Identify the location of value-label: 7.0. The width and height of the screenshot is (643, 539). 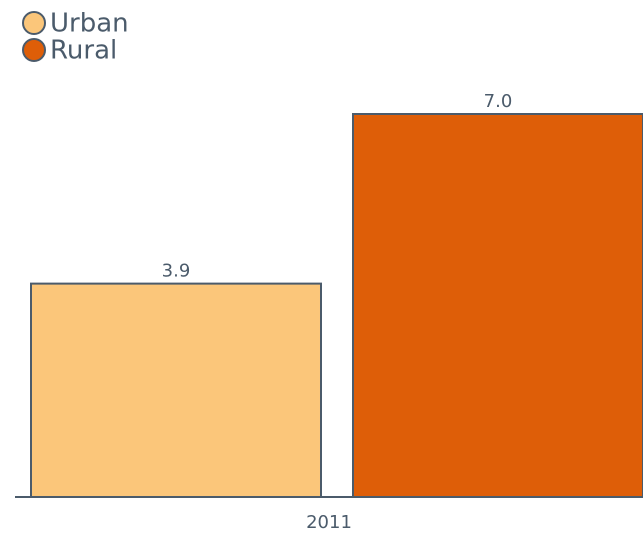
(498, 101).